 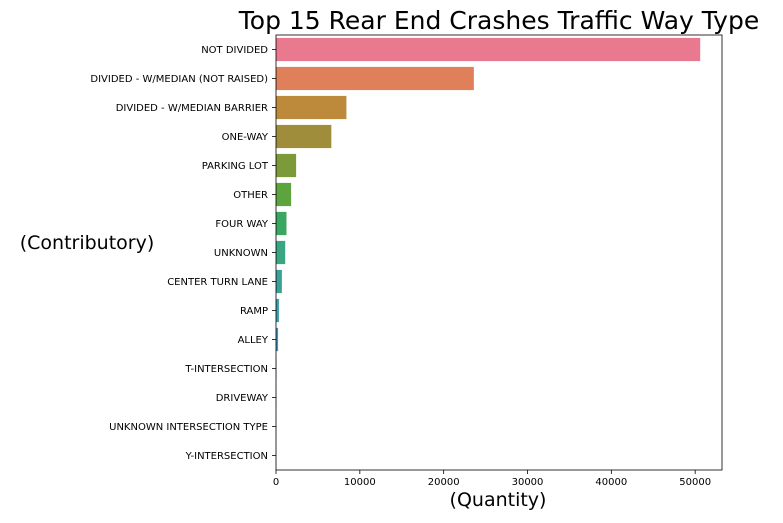 I want to click on x-tick-label: 0, so click(x=276, y=482).